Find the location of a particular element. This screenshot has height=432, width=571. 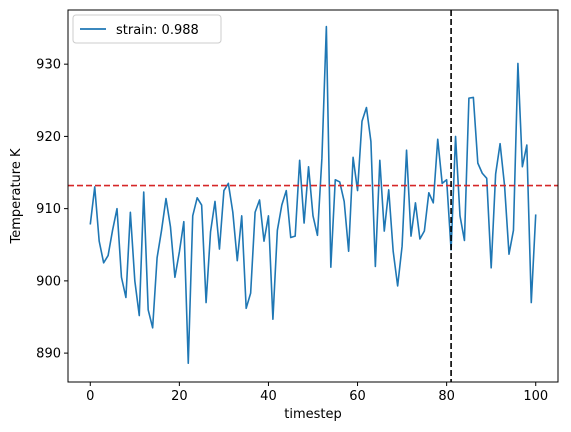

legend-box is located at coordinates (147, 29).